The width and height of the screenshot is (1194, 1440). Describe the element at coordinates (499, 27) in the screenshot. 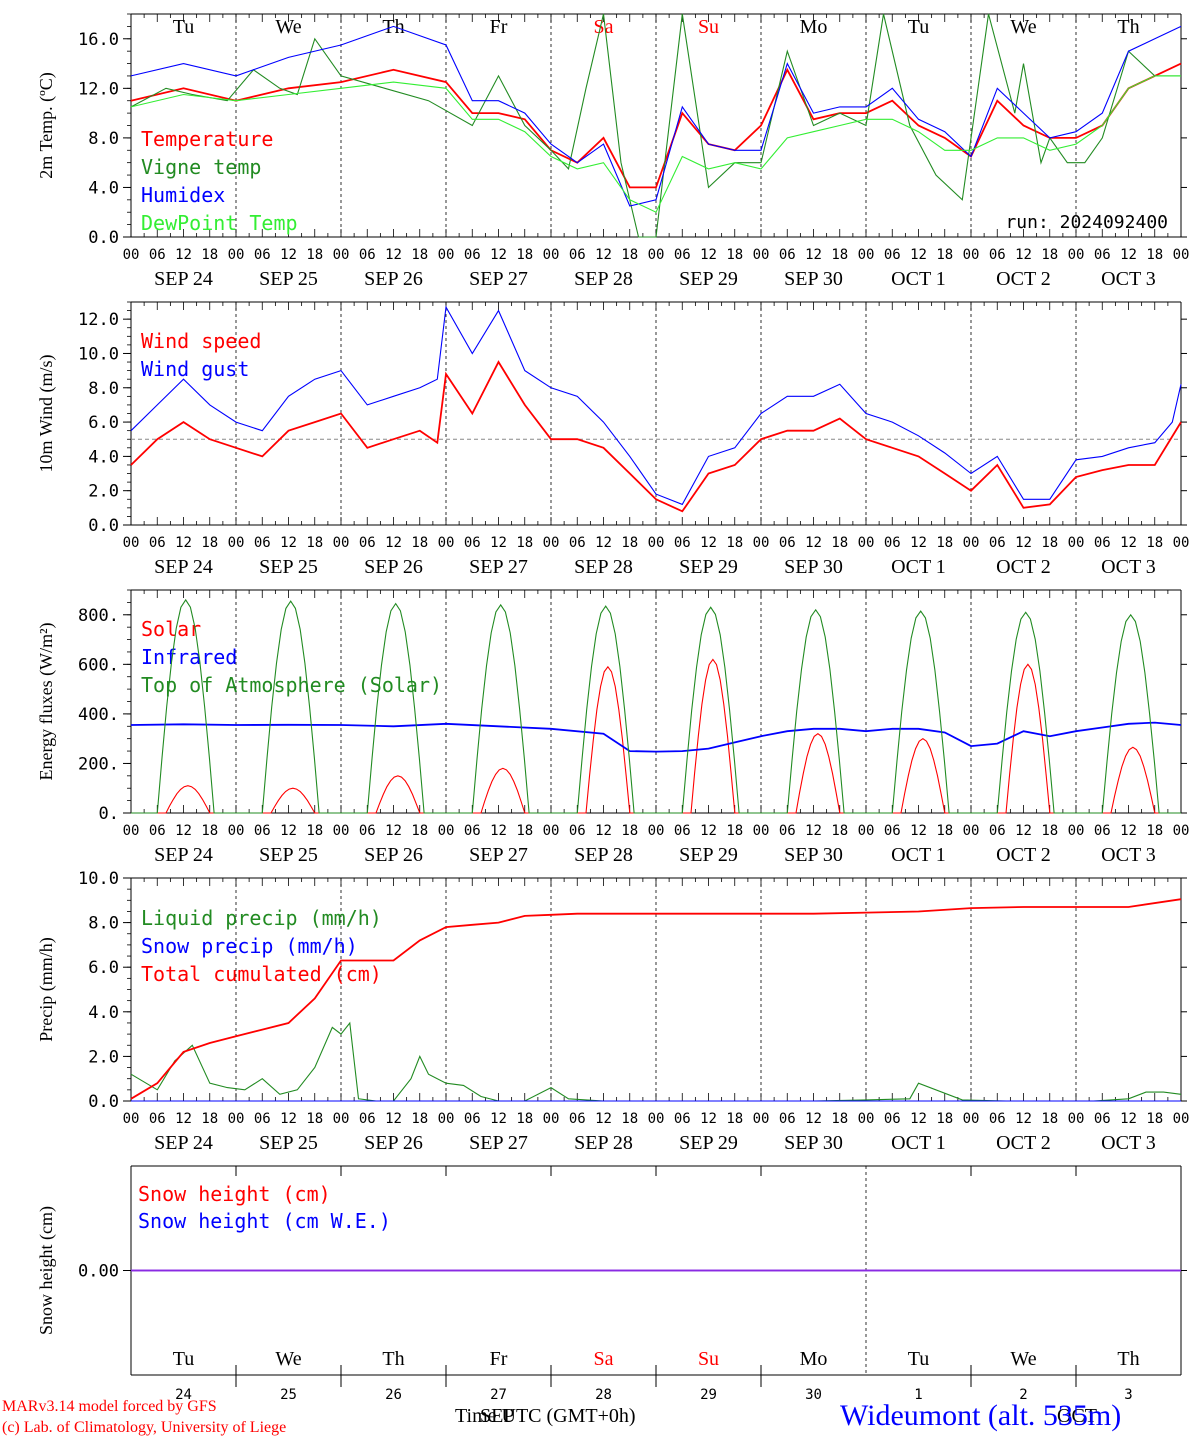

I see `weekday-label: Fr` at that location.